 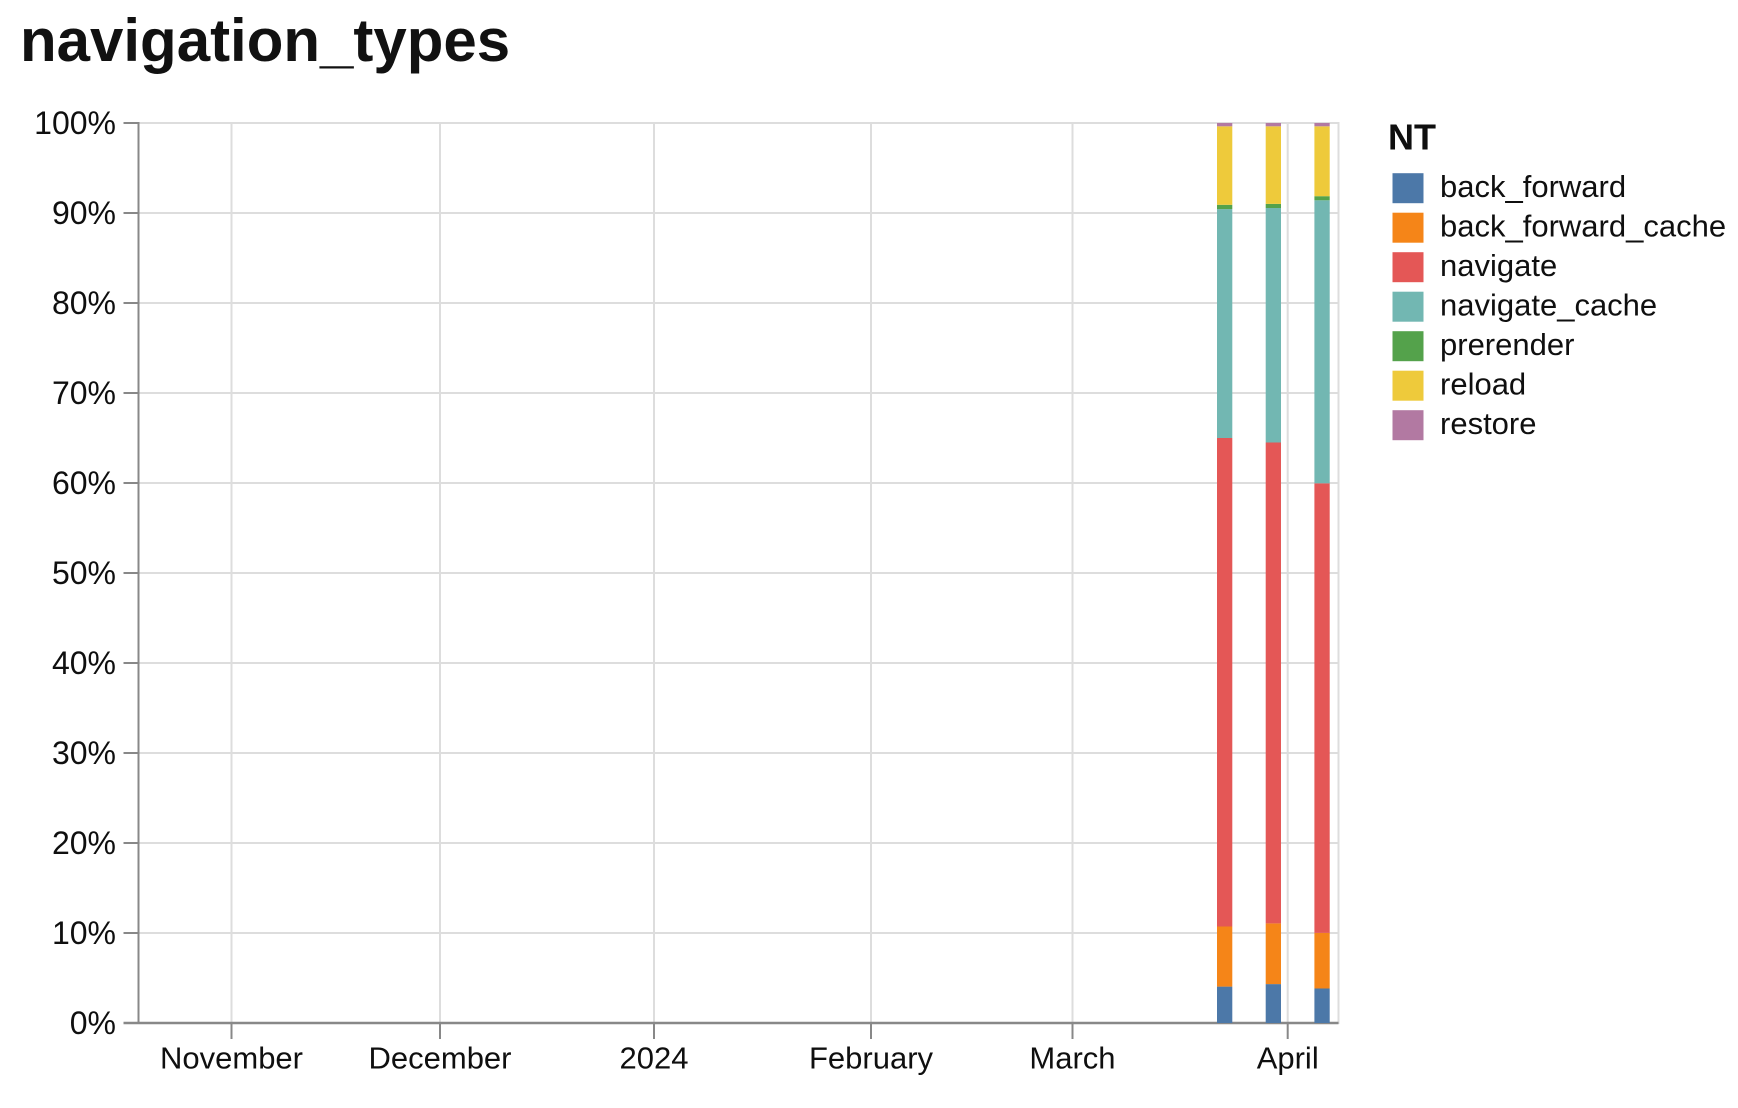 I want to click on svg-text: 60%, so click(x=84, y=483).